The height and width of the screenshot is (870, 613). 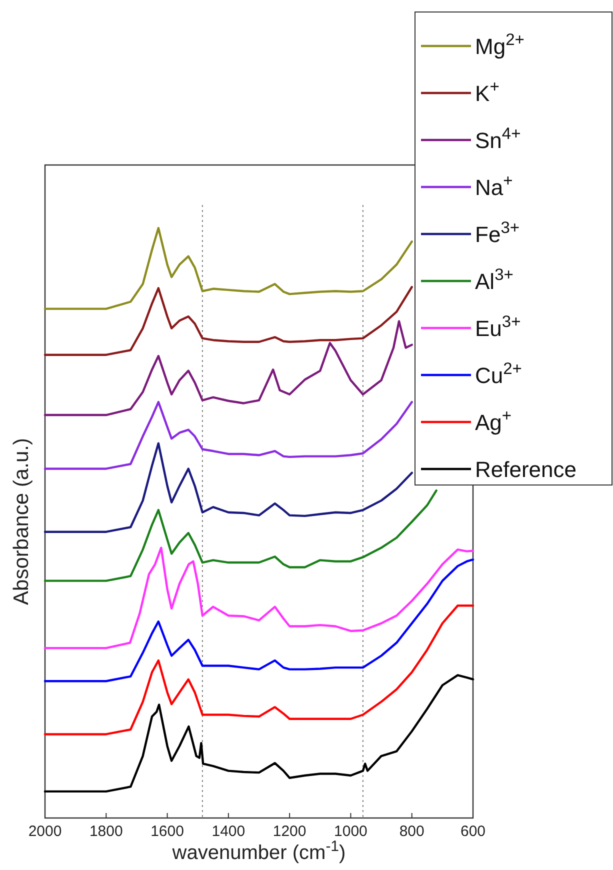 I want to click on x-tick-label: 800, so click(x=411, y=831).